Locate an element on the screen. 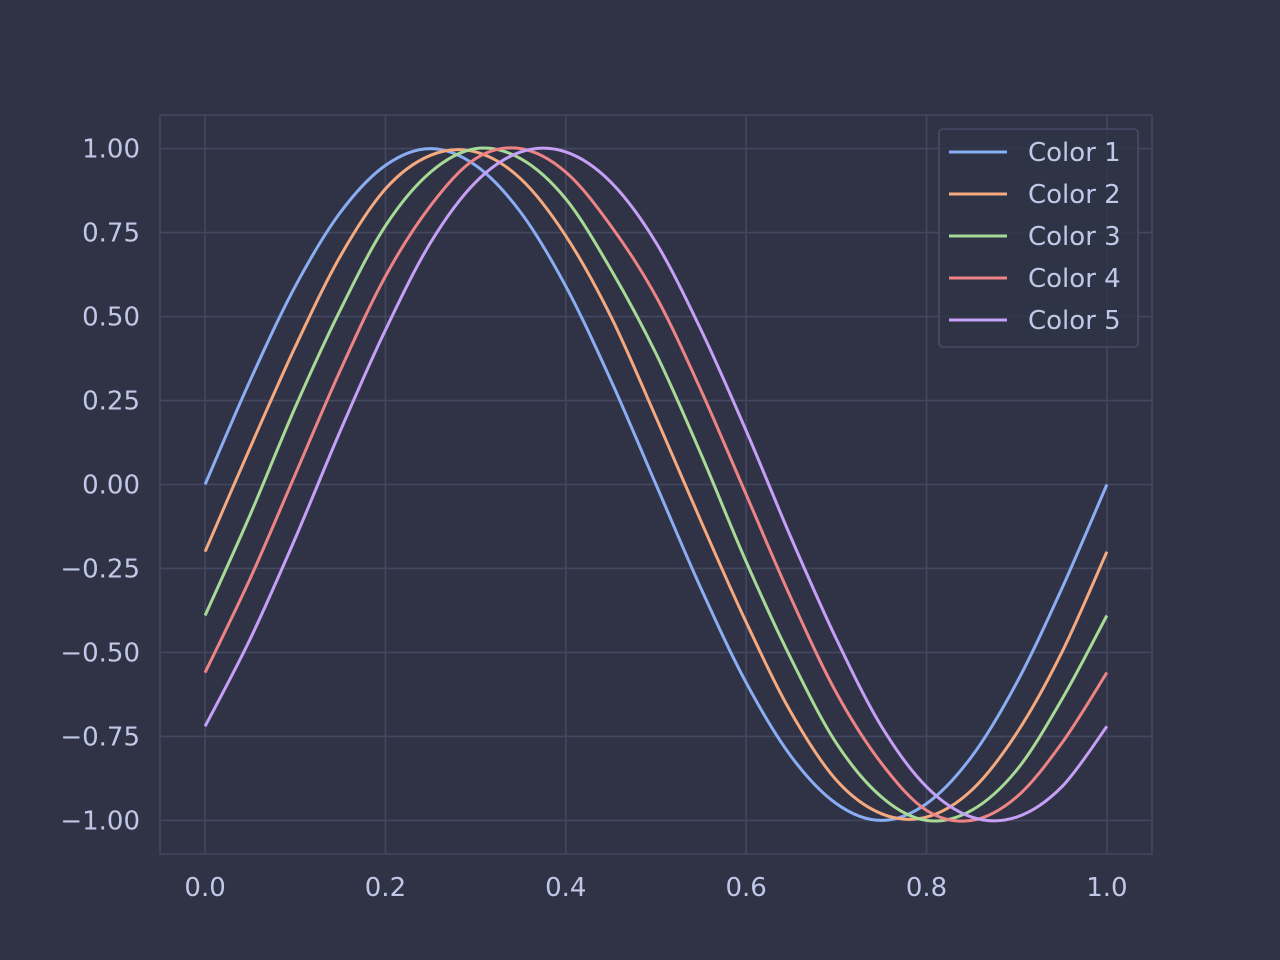 The image size is (1280, 960). legend-label: Color 5 is located at coordinates (1074, 321).